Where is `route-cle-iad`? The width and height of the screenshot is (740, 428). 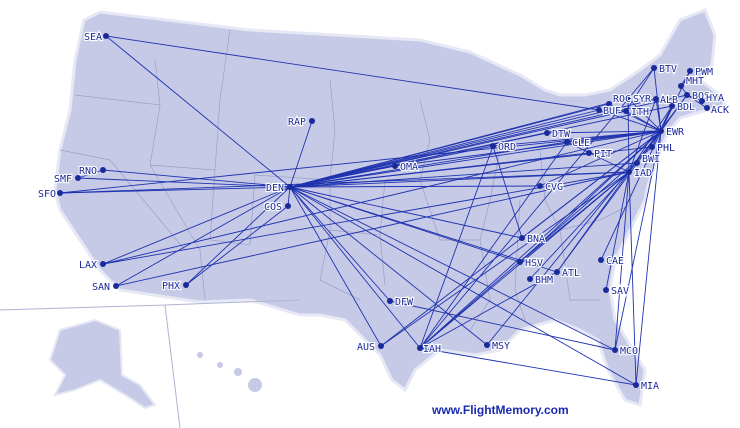
route-cle-iad is located at coordinates (598, 157).